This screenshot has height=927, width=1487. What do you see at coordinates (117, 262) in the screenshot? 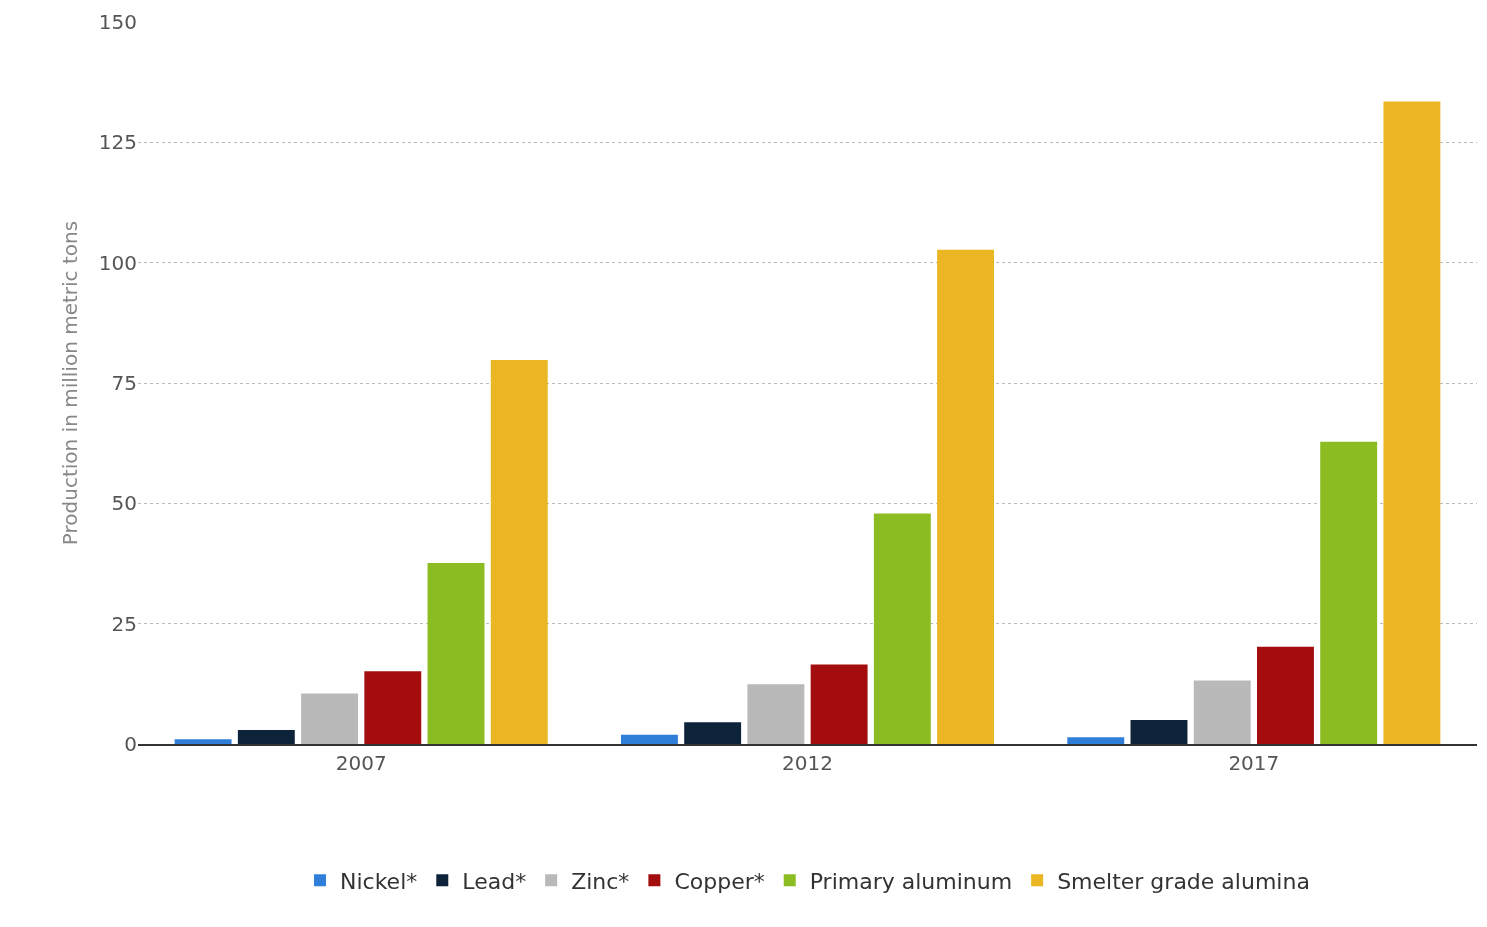
I see `y-tick-label: 100` at bounding box center [117, 262].